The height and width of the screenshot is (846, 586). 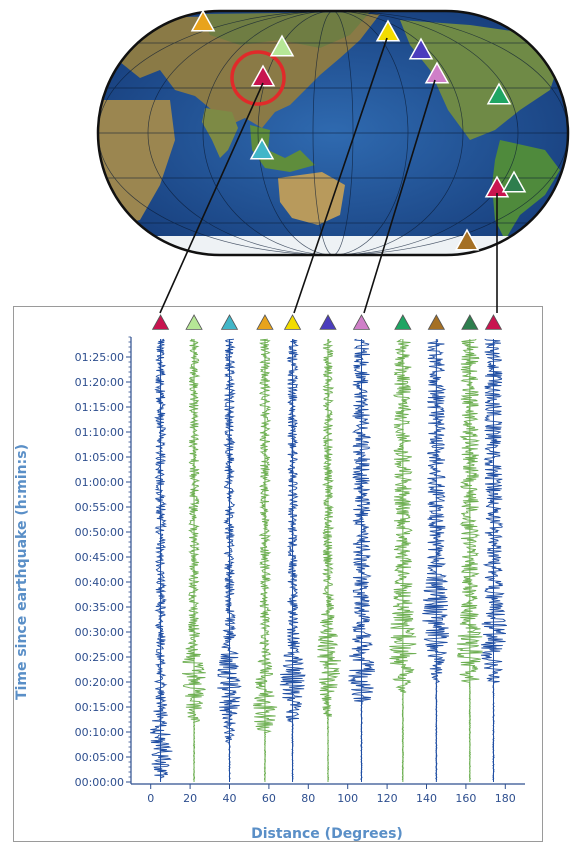 What do you see at coordinates (99, 432) in the screenshot?
I see `y-tick-label: 01:10:00` at bounding box center [99, 432].